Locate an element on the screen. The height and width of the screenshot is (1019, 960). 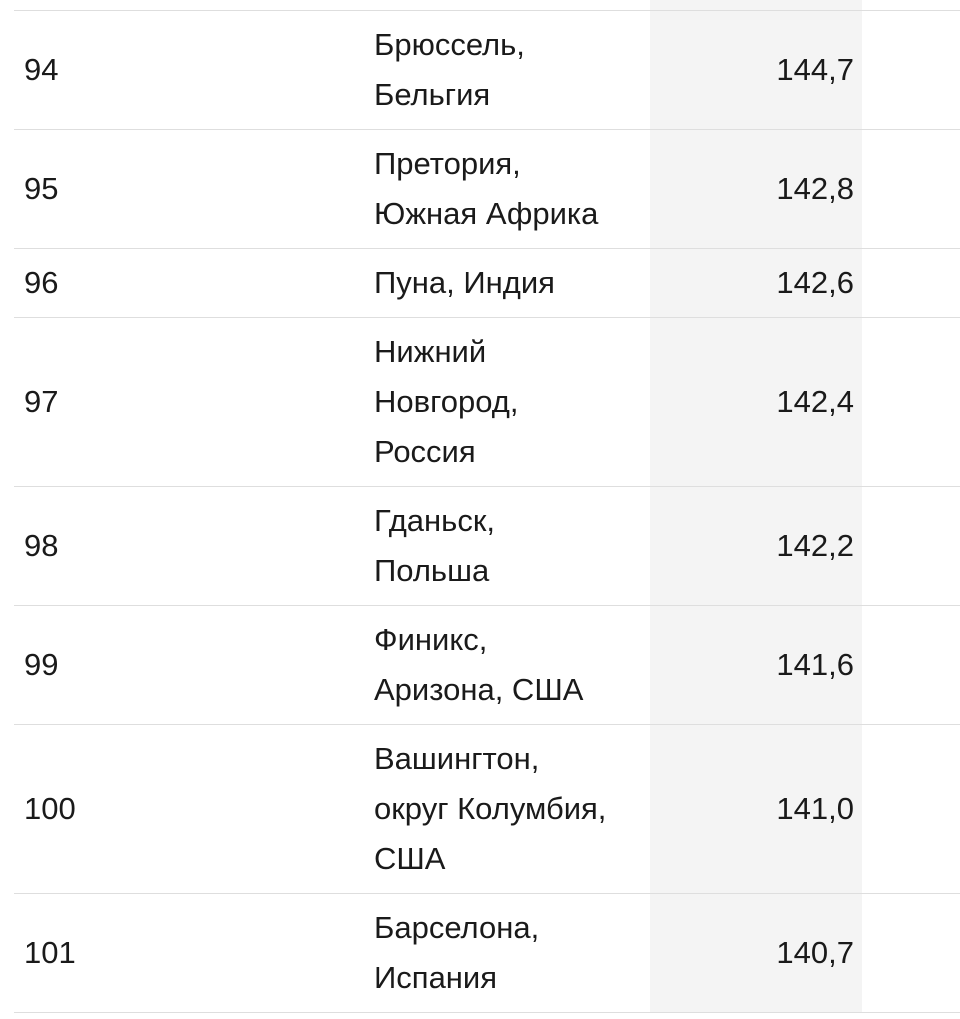
city-line: Россия is located at coordinates (425, 451).